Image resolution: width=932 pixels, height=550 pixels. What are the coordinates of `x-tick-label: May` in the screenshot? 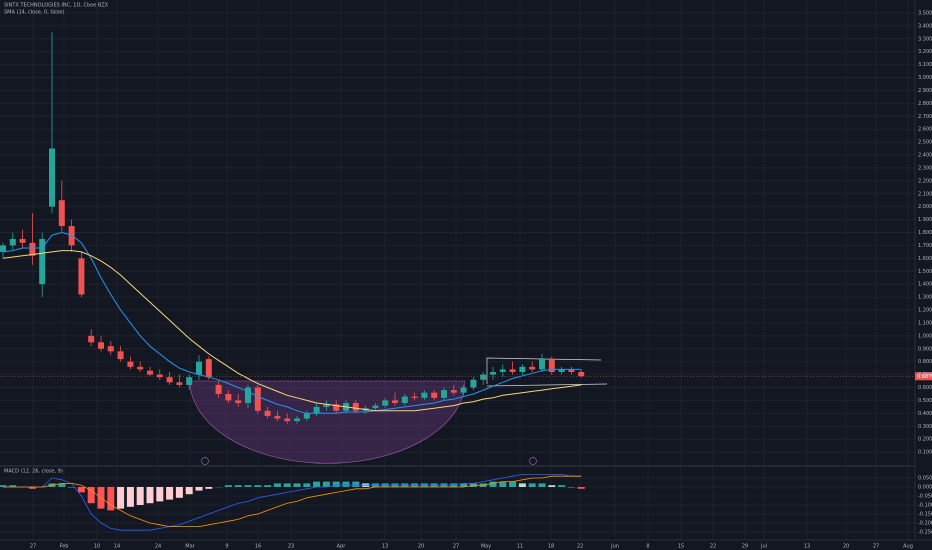 It's located at (486, 547).